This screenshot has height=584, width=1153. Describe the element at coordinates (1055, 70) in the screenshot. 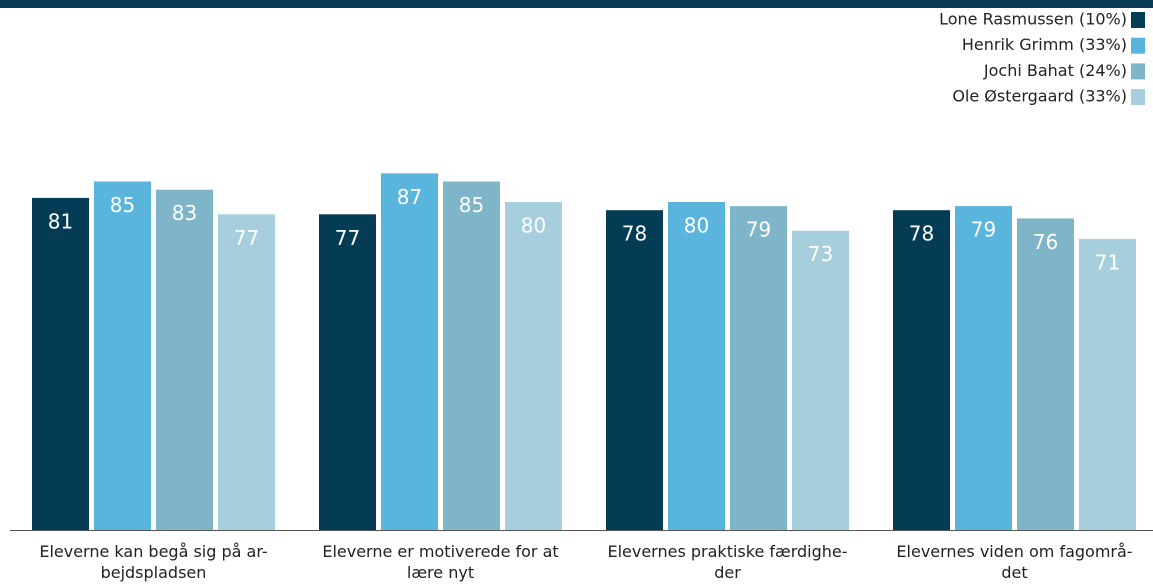

I see `legend-label: Jochi Bahat (24%)` at that location.